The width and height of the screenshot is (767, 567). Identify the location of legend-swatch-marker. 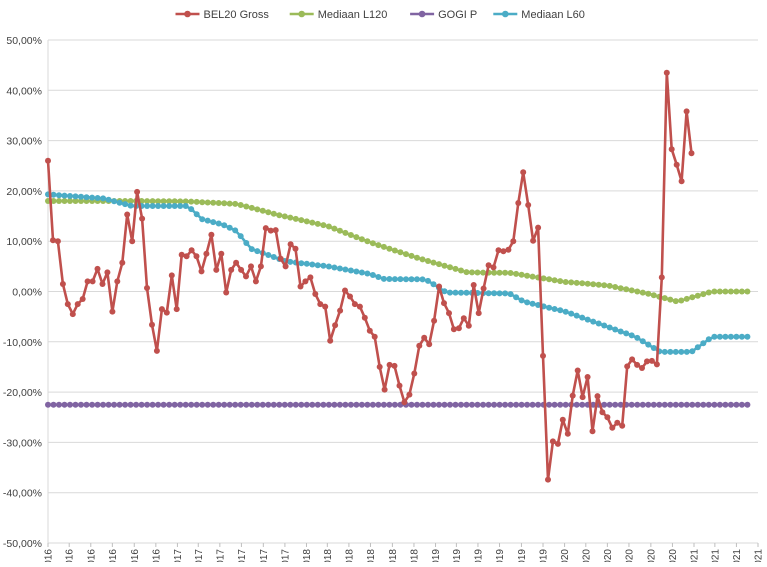
(422, 14).